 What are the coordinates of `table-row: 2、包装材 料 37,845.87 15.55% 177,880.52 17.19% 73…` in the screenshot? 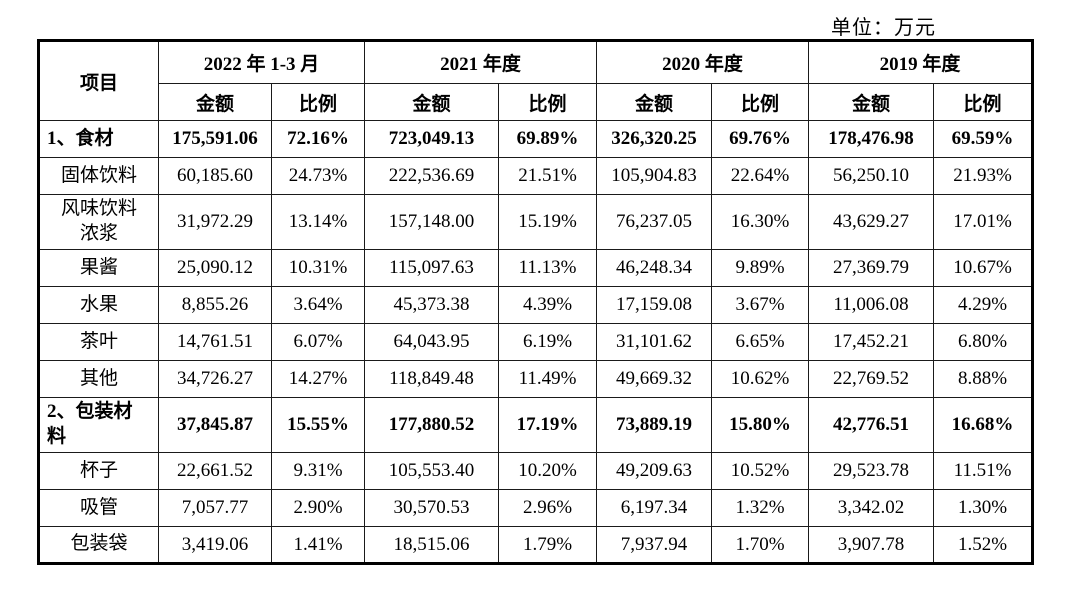 It's located at (536, 425).